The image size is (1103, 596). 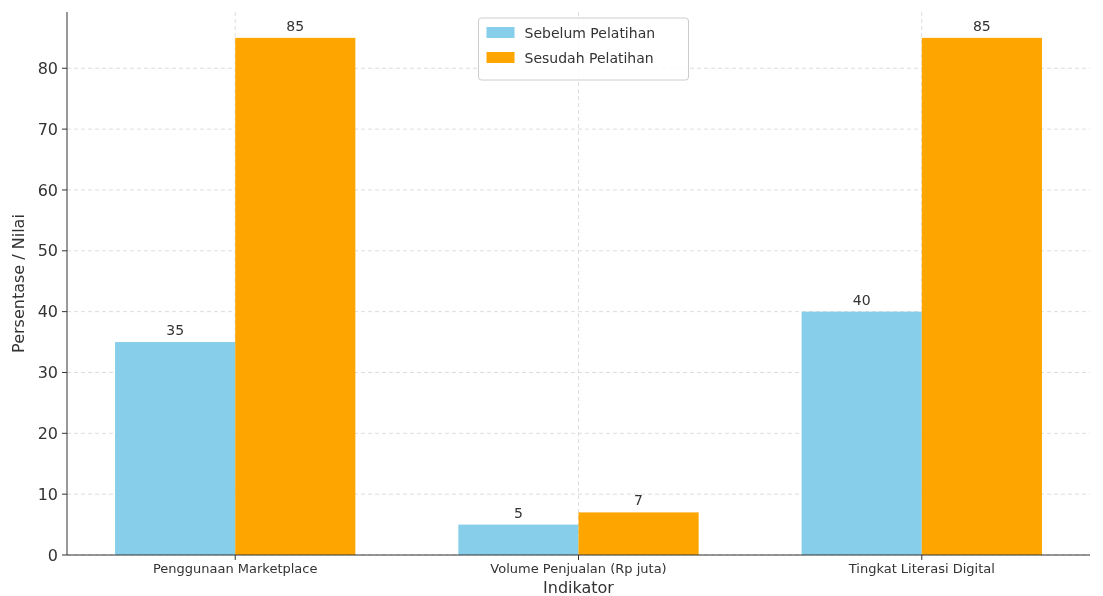 What do you see at coordinates (235, 568) in the screenshot?
I see `x-tick-label: Penggunaan Marketplace` at bounding box center [235, 568].